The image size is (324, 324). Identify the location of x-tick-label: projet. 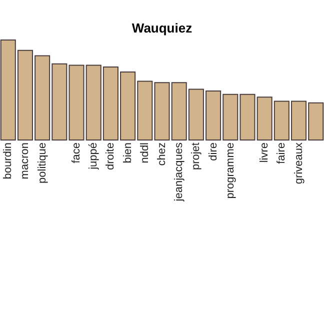
(196, 156).